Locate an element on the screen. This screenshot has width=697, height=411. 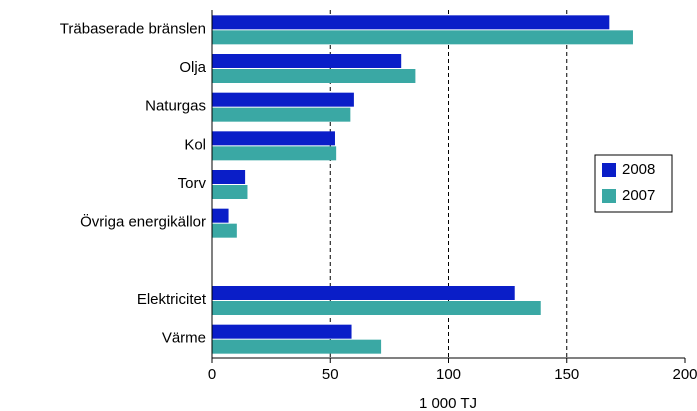
legend-label: 2007 is located at coordinates (638, 195).